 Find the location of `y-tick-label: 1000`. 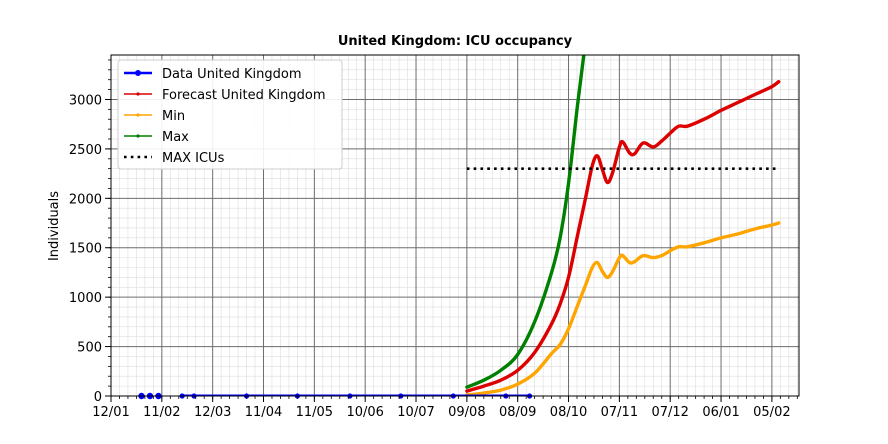

y-tick-label: 1000 is located at coordinates (85, 298).